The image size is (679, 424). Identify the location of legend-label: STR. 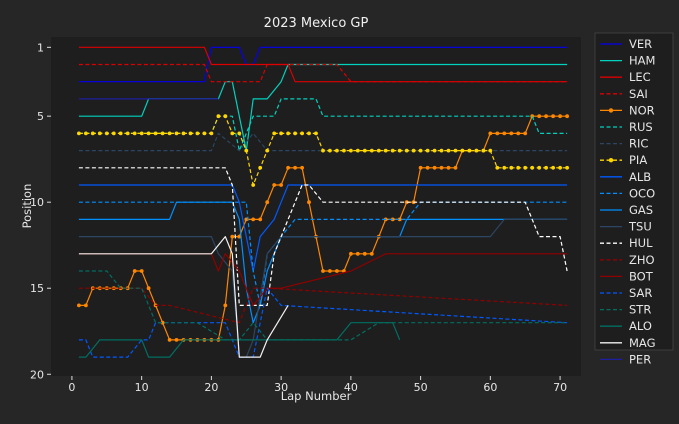
(640, 310).